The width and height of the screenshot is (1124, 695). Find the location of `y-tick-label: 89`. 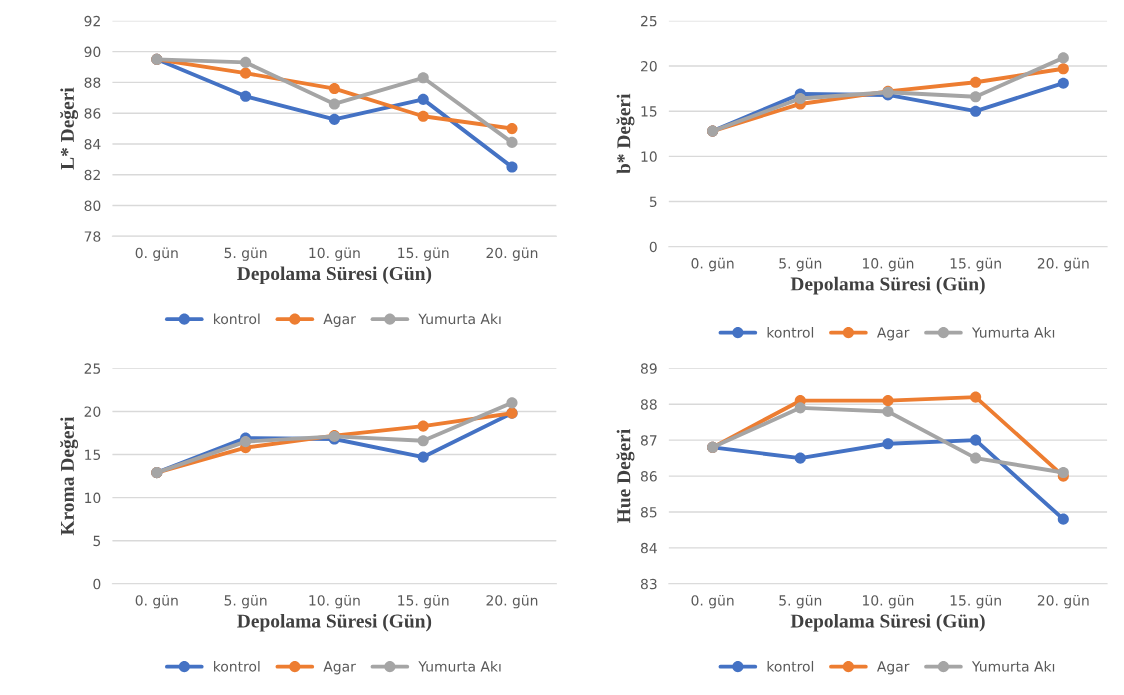

y-tick-label: 89 is located at coordinates (648, 368).